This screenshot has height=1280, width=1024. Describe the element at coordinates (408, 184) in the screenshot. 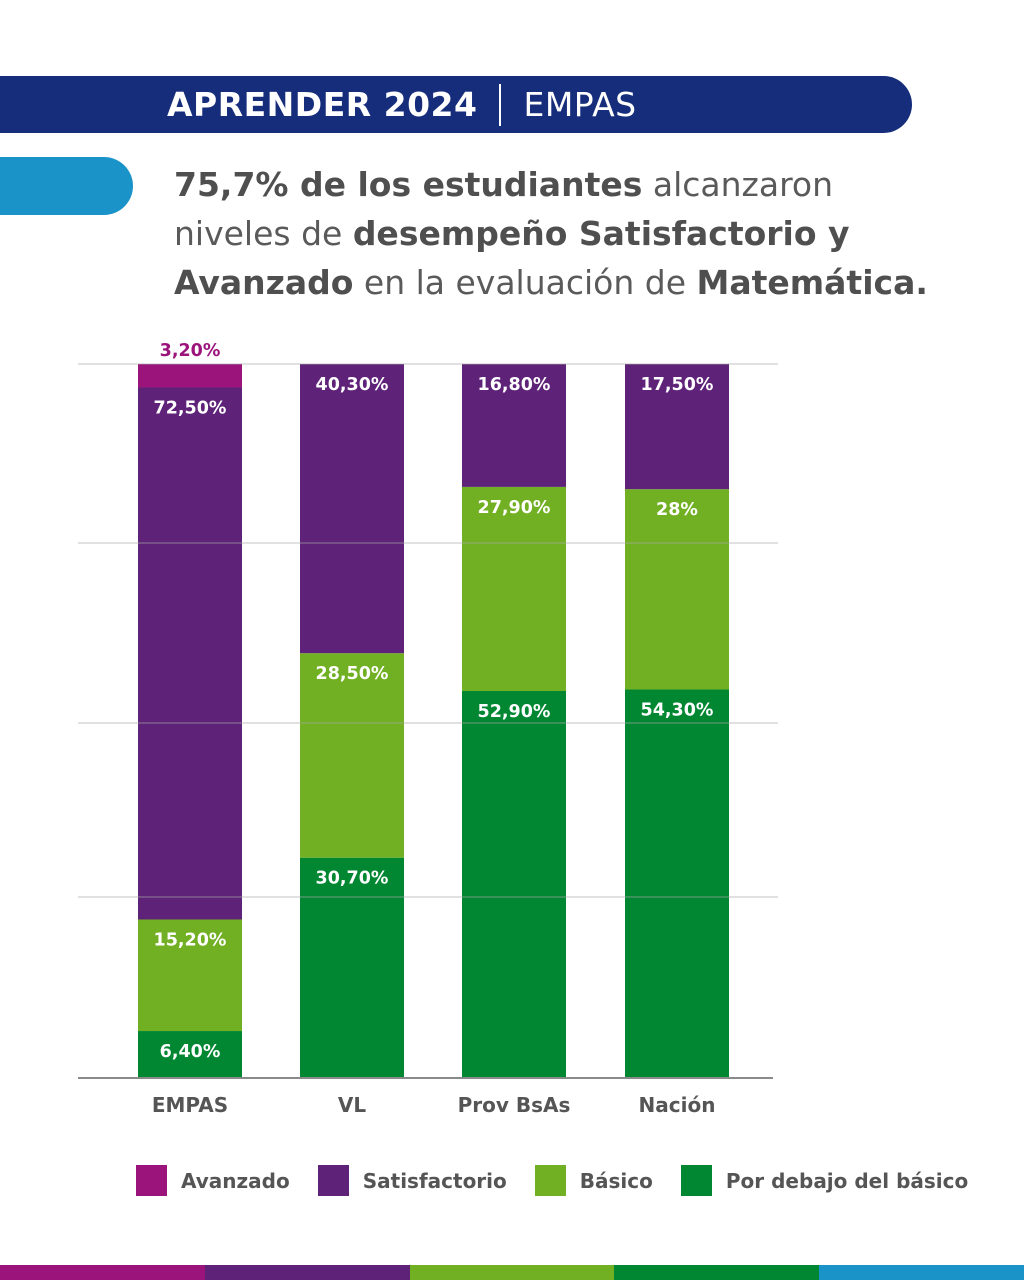

I see `headline-stat: 75,7% de los estudiantes` at that location.